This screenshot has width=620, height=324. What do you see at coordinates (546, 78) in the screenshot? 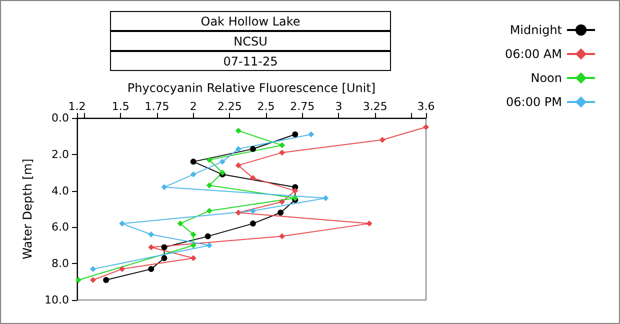
I see `legend-label: Noon` at bounding box center [546, 78].